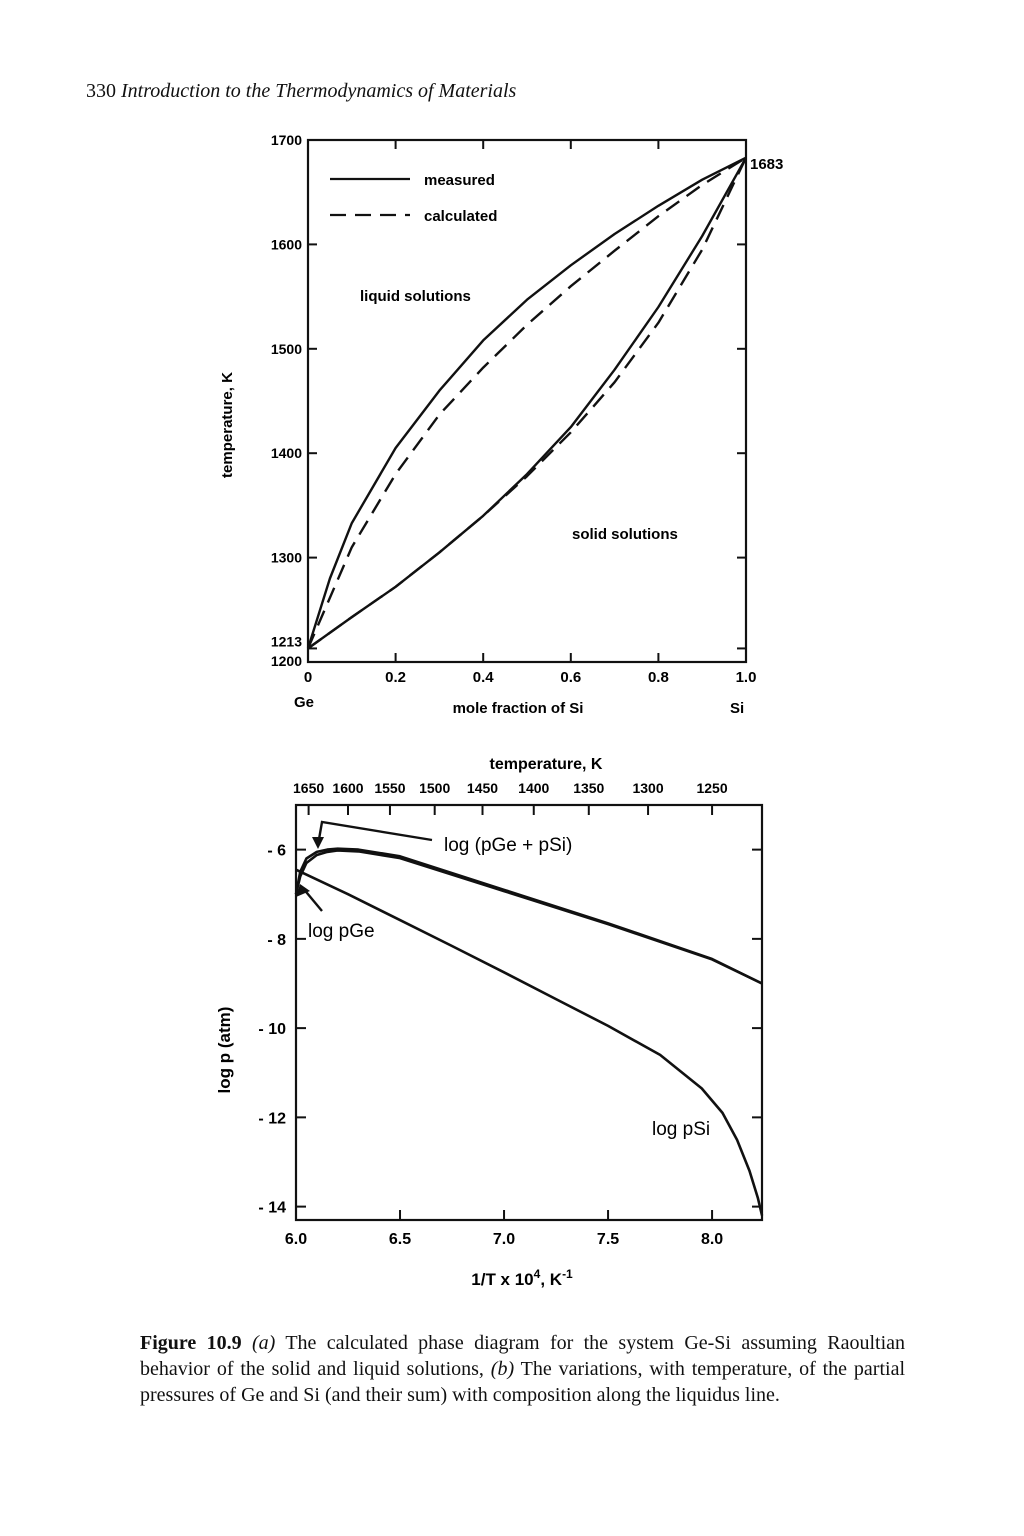 The height and width of the screenshot is (1536, 1024). I want to click on series-dashed-liquidus, so click(526, 402).